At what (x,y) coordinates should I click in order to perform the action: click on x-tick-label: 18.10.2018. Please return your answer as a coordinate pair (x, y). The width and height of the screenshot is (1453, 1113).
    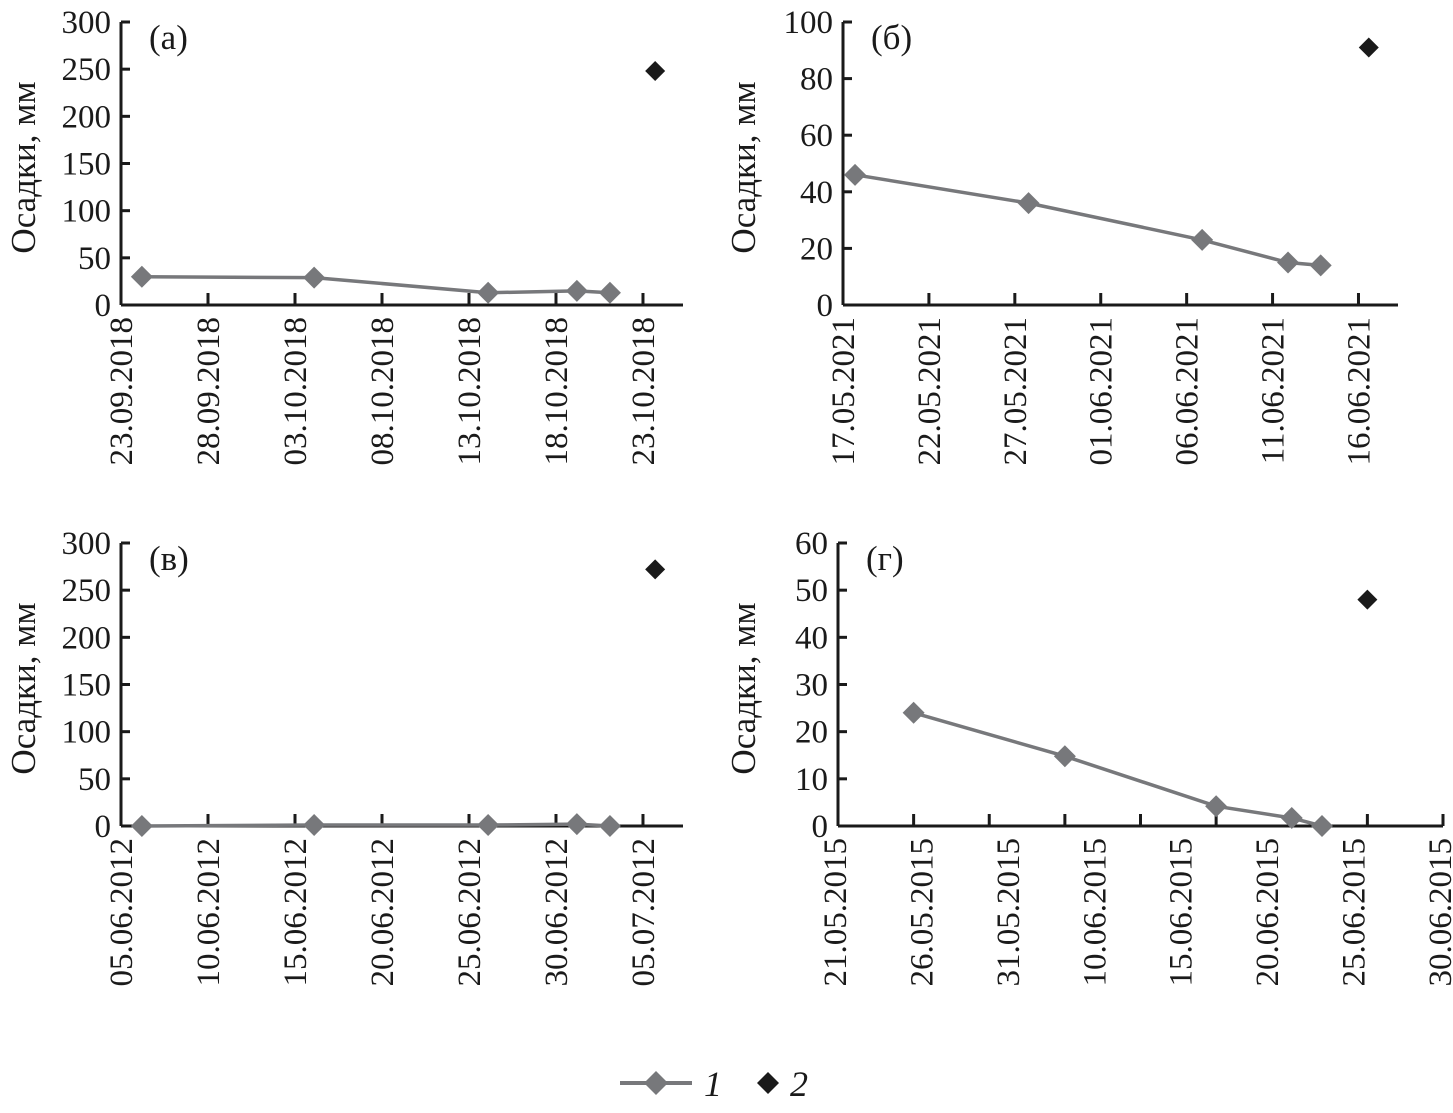
    Looking at the image, I should click on (557, 391).